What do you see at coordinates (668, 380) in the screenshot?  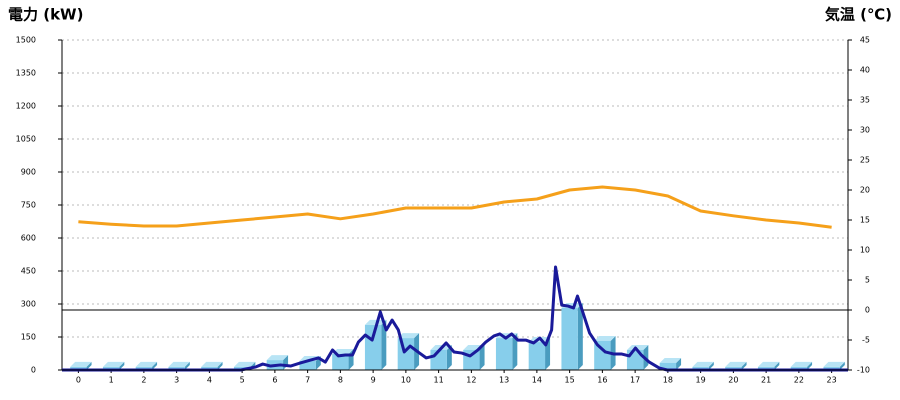 I see `x-tick-label: 18` at bounding box center [668, 380].